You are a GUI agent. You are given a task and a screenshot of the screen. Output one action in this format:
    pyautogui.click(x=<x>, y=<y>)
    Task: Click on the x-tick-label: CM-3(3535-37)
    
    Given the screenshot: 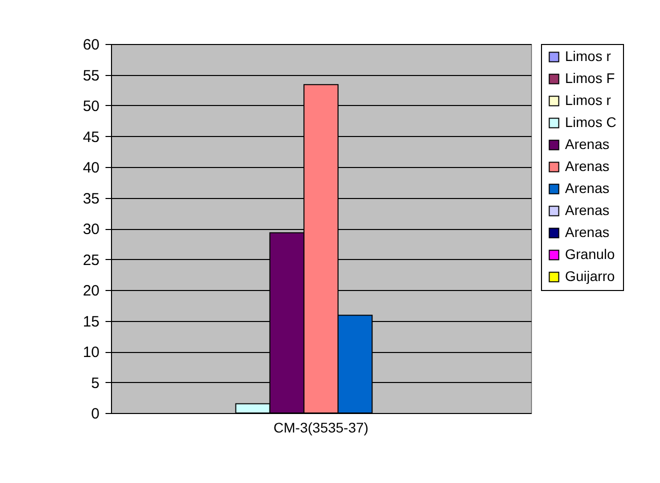 What is the action you would take?
    pyautogui.click(x=321, y=428)
    